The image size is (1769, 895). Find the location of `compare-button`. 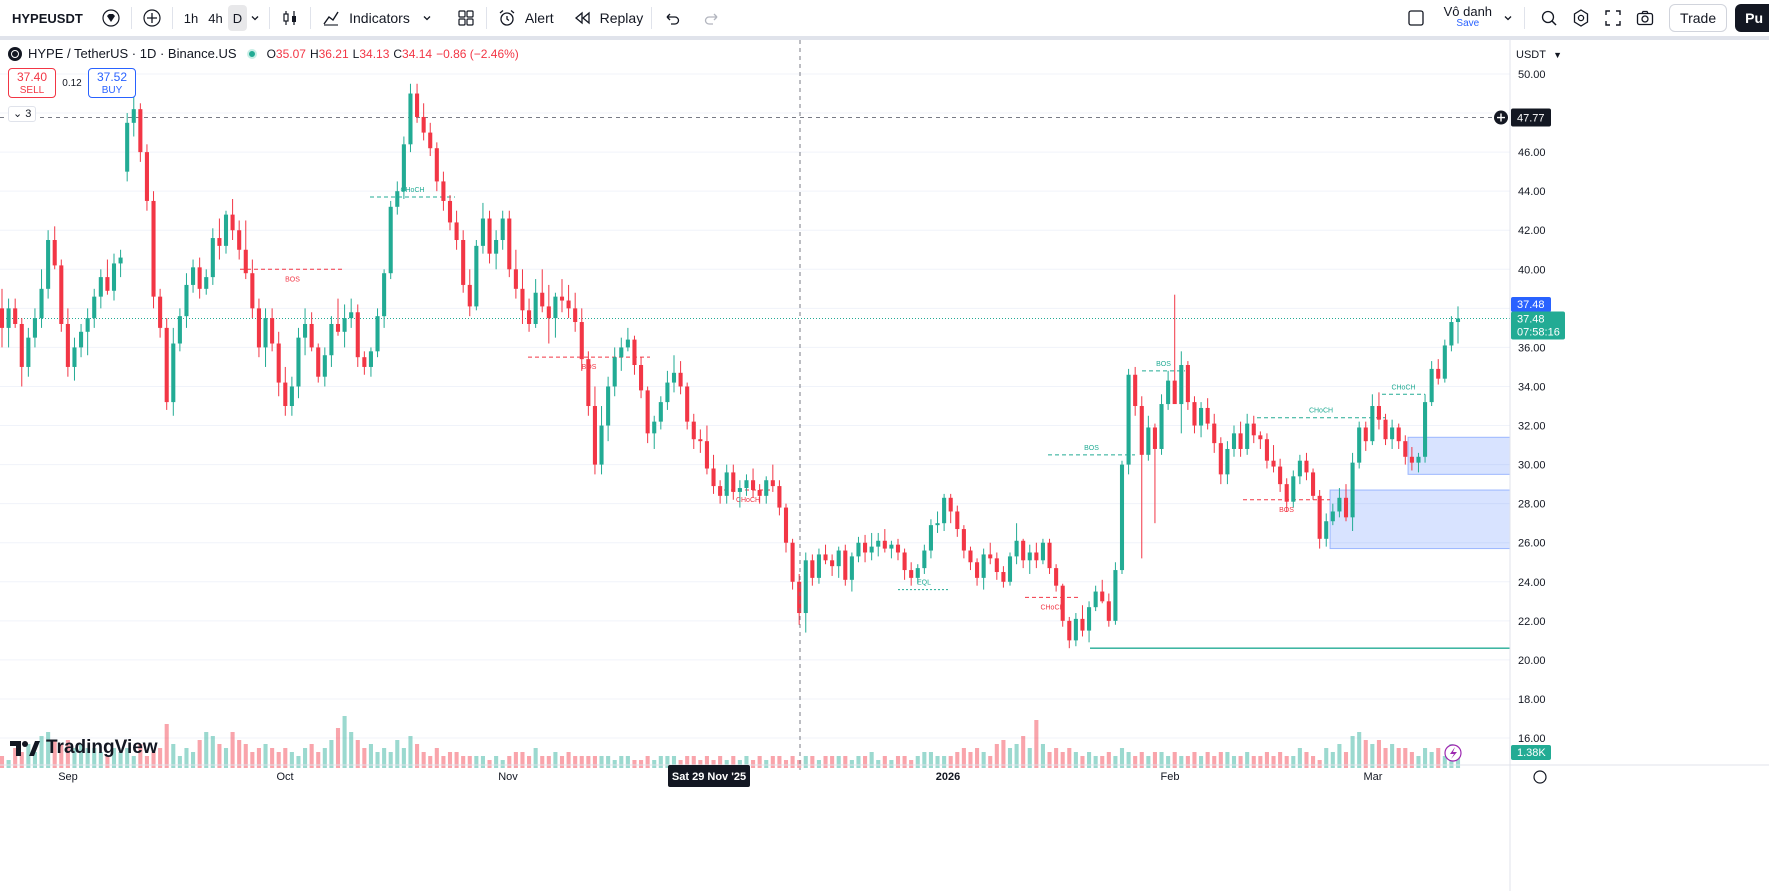

compare-button is located at coordinates (152, 18).